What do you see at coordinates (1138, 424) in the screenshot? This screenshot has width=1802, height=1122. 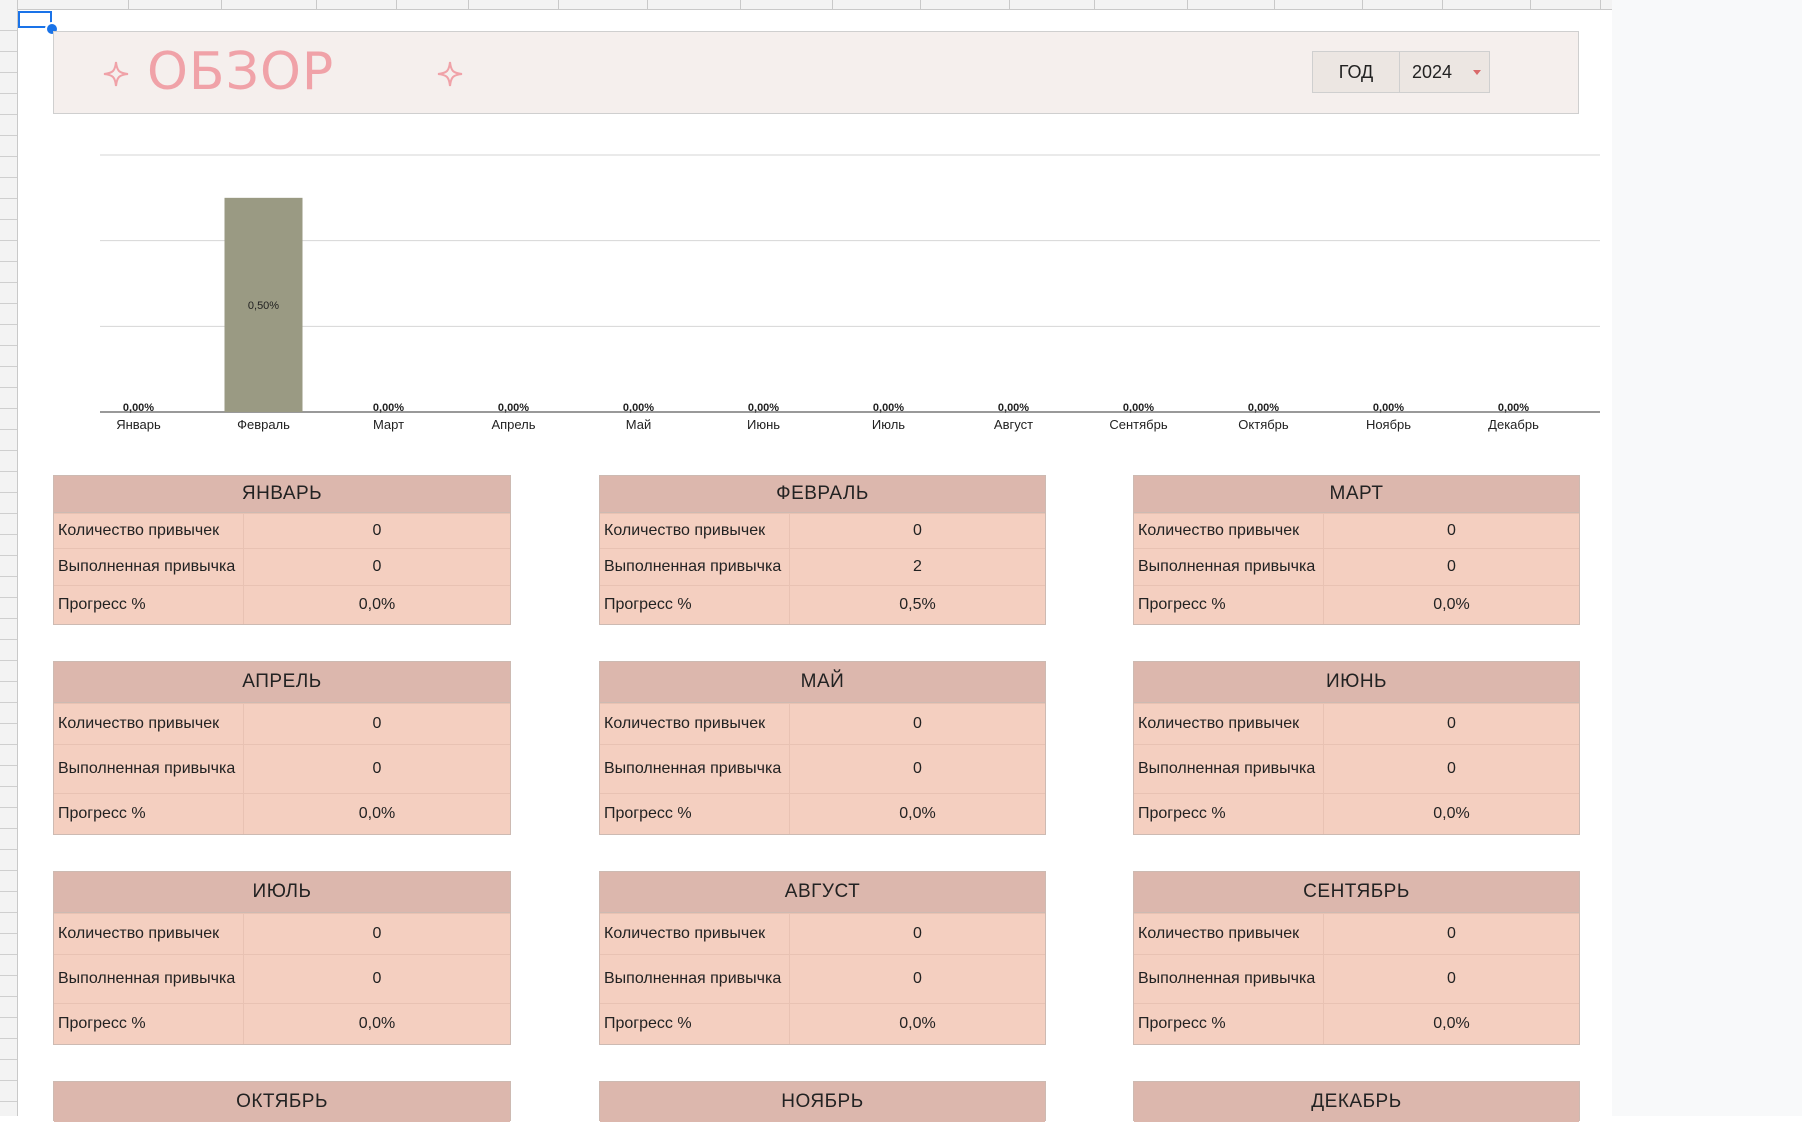 I see `x-tick-label: Сентябрь` at bounding box center [1138, 424].